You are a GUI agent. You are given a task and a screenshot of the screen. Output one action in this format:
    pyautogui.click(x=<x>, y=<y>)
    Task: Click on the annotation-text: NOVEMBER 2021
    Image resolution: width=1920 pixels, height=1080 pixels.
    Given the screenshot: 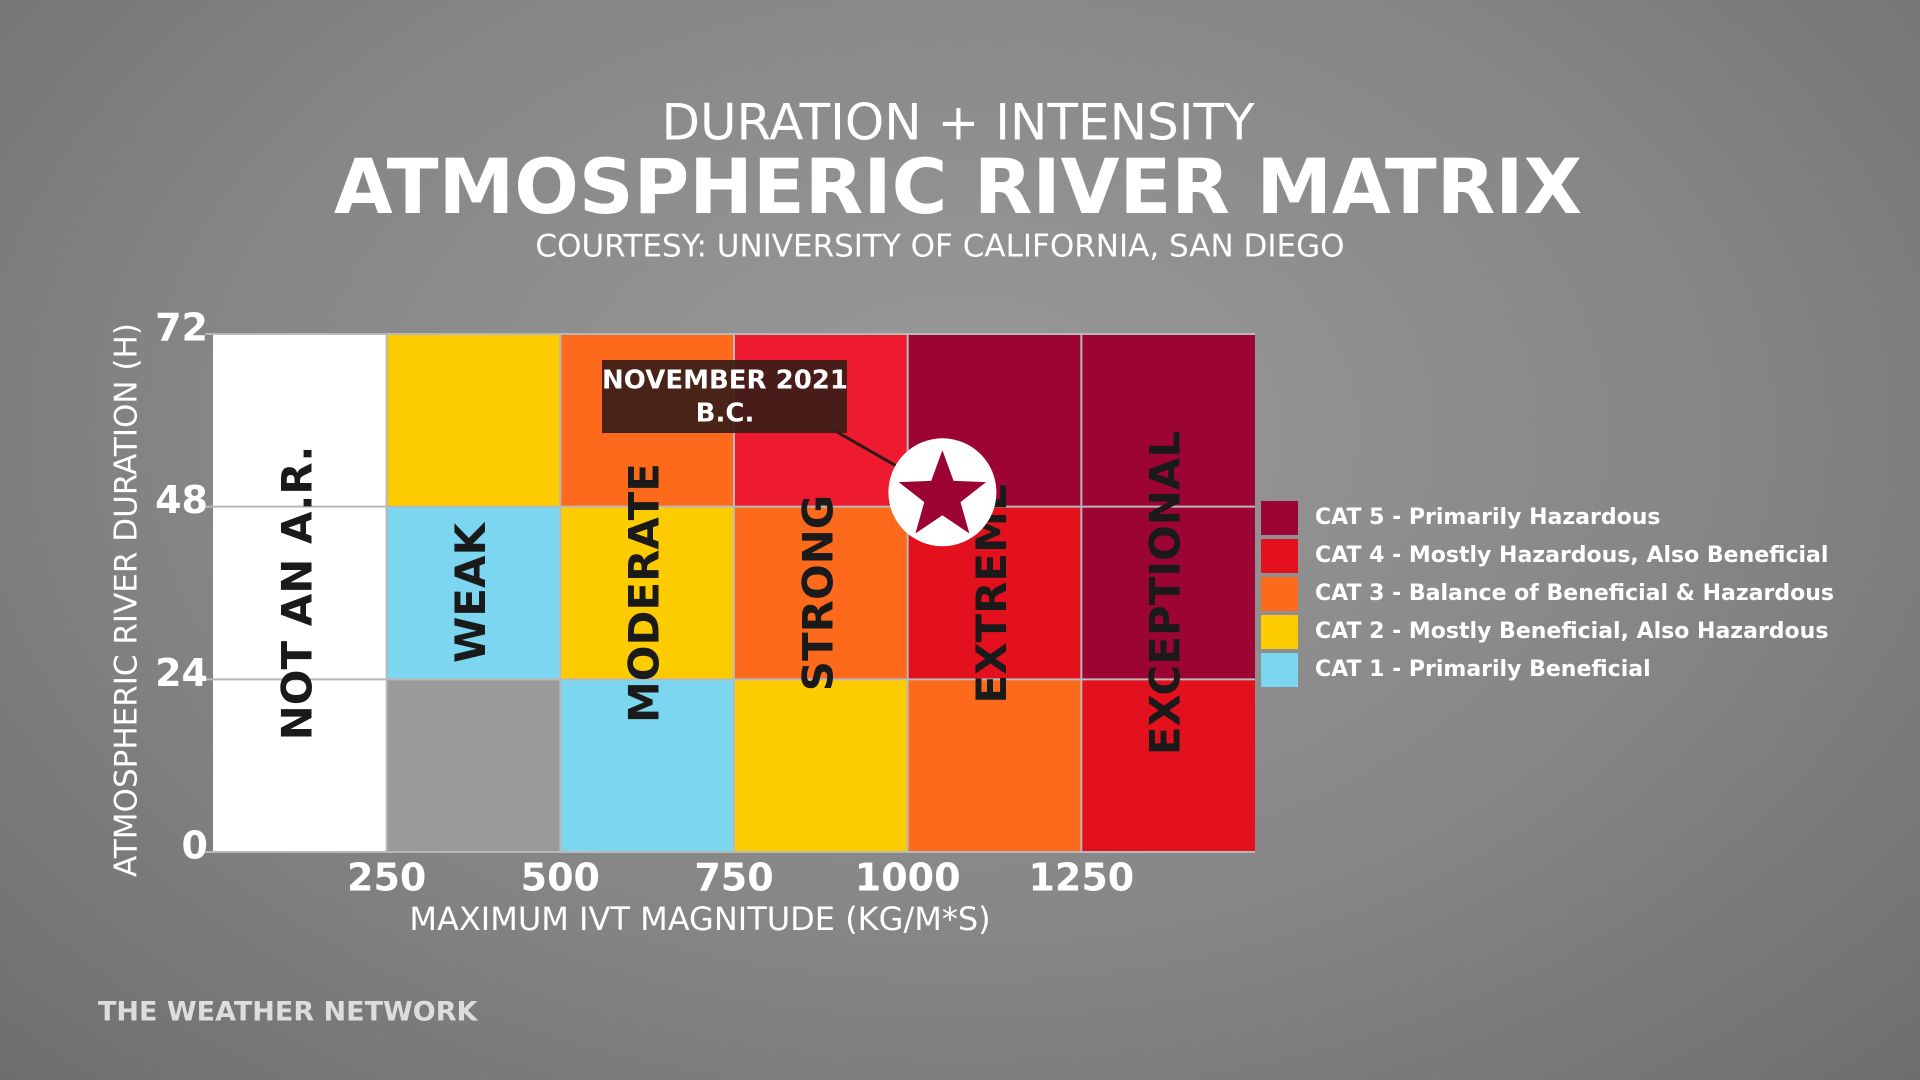 What is the action you would take?
    pyautogui.click(x=725, y=381)
    